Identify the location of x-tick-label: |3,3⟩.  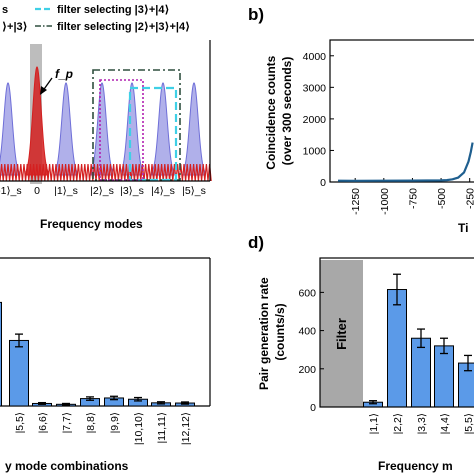
(422, 423).